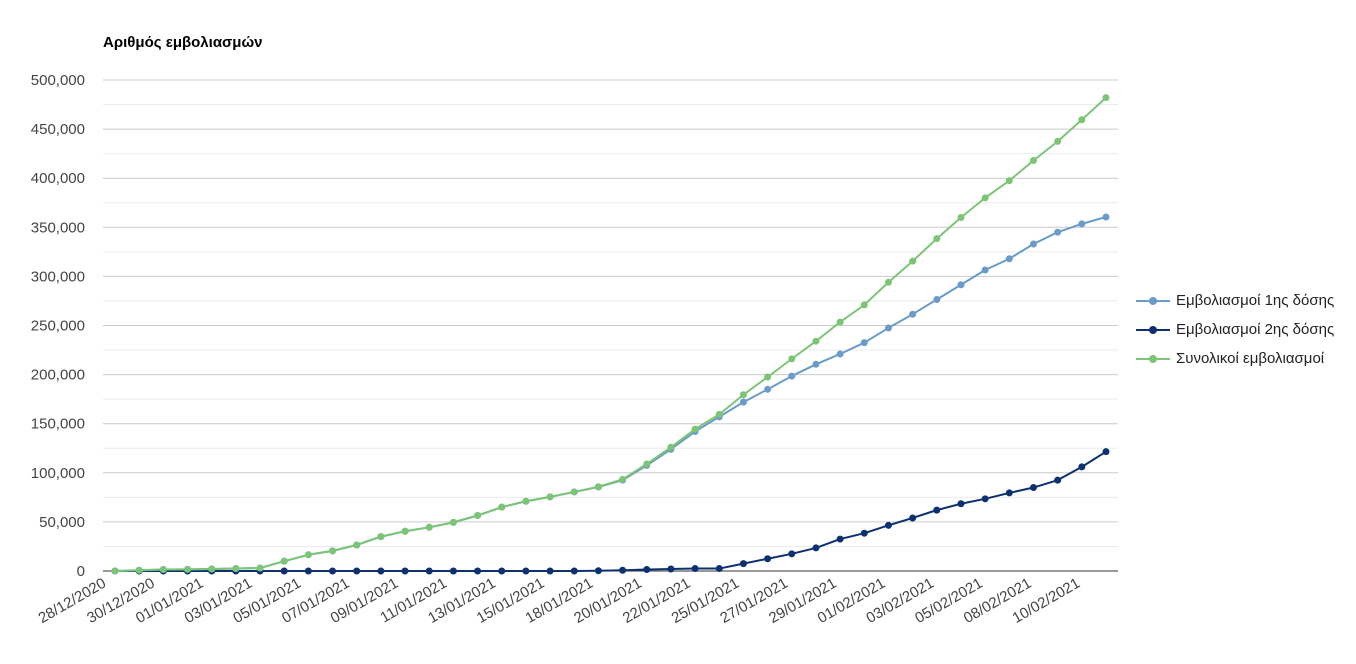 The width and height of the screenshot is (1356, 664). I want to click on legend-label: Συνολικοί εμβολιασμοί, so click(1250, 358).